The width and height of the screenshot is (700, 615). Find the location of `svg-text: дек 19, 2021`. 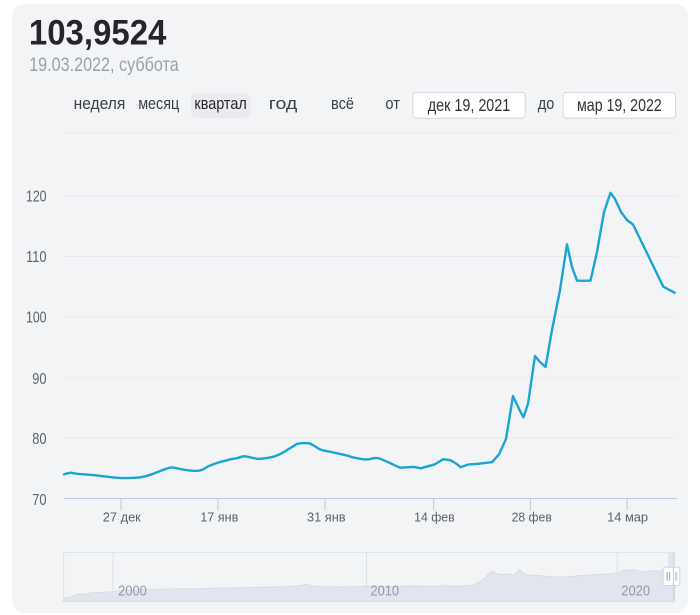

svg-text: дек 19, 2021 is located at coordinates (469, 105).